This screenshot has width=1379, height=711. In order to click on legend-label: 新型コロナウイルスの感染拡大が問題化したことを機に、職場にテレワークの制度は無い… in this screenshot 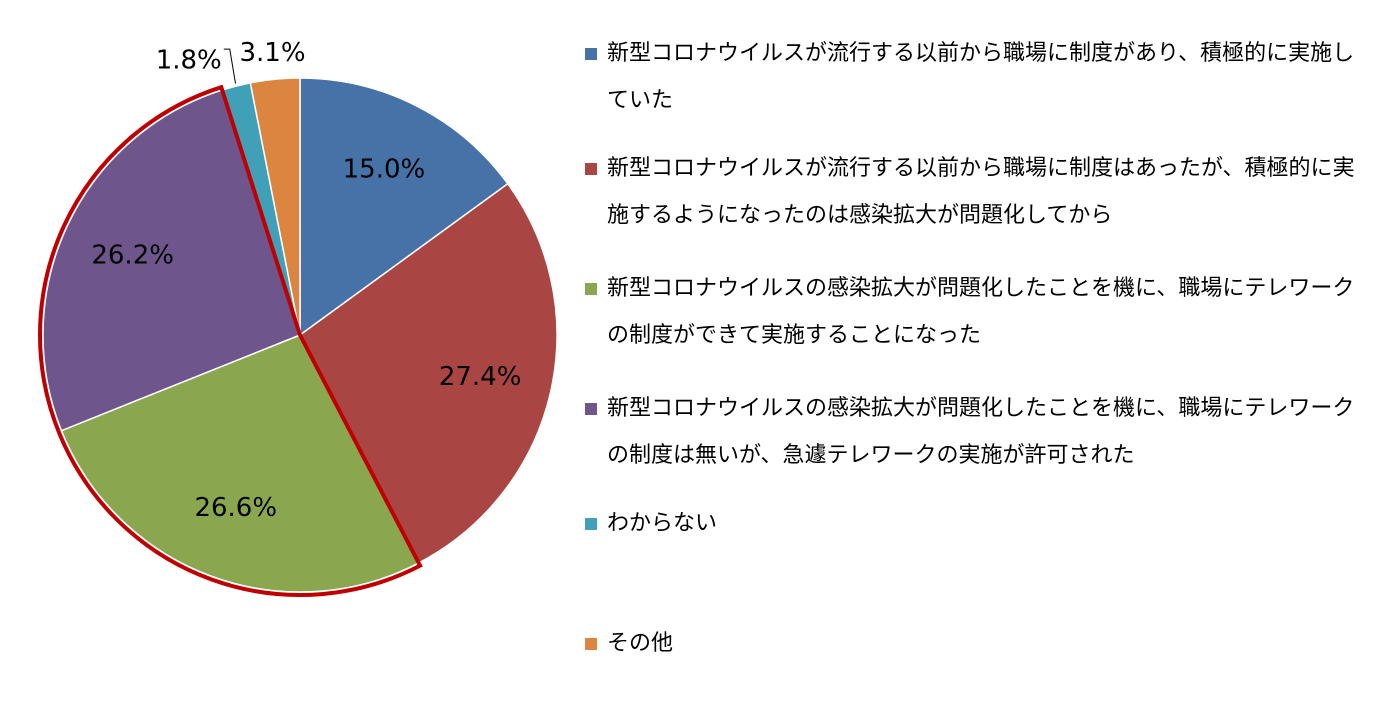, I will do `click(981, 432)`.